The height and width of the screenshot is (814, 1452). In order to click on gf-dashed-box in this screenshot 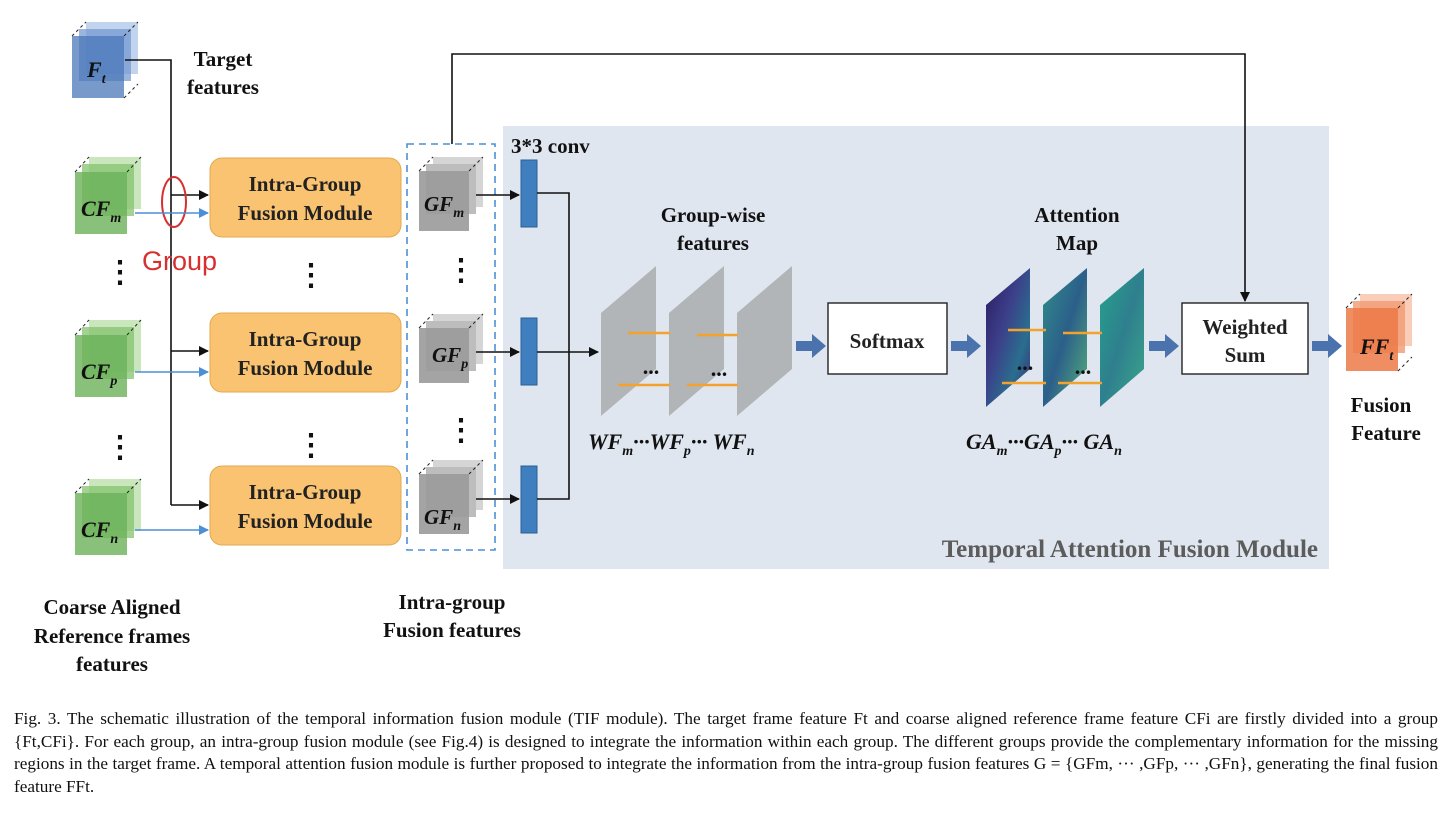, I will do `click(451, 347)`.